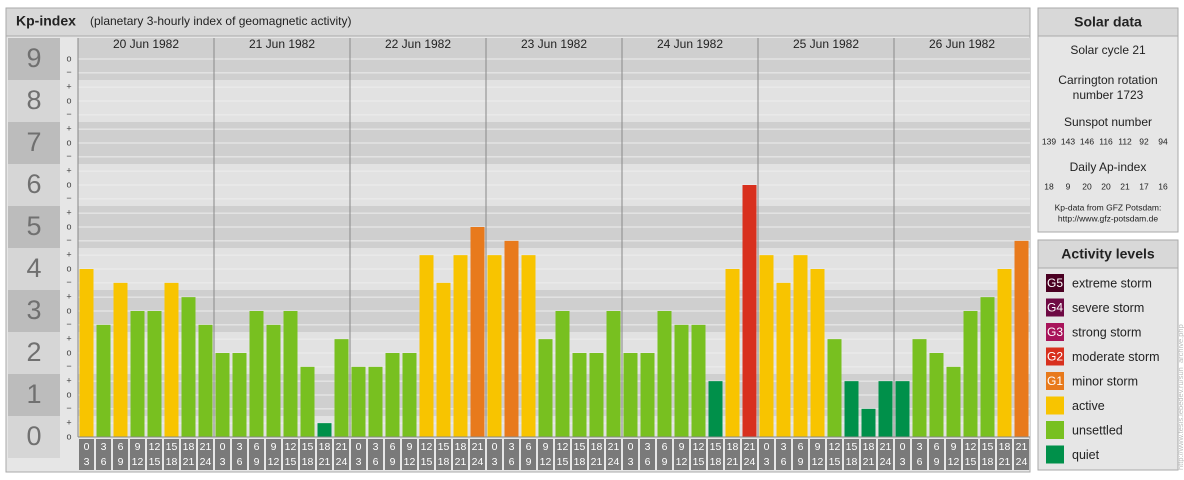 This screenshot has width=1184, height=480. Describe the element at coordinates (33, 352) in the screenshot. I see `y-tick-label: 2` at that location.